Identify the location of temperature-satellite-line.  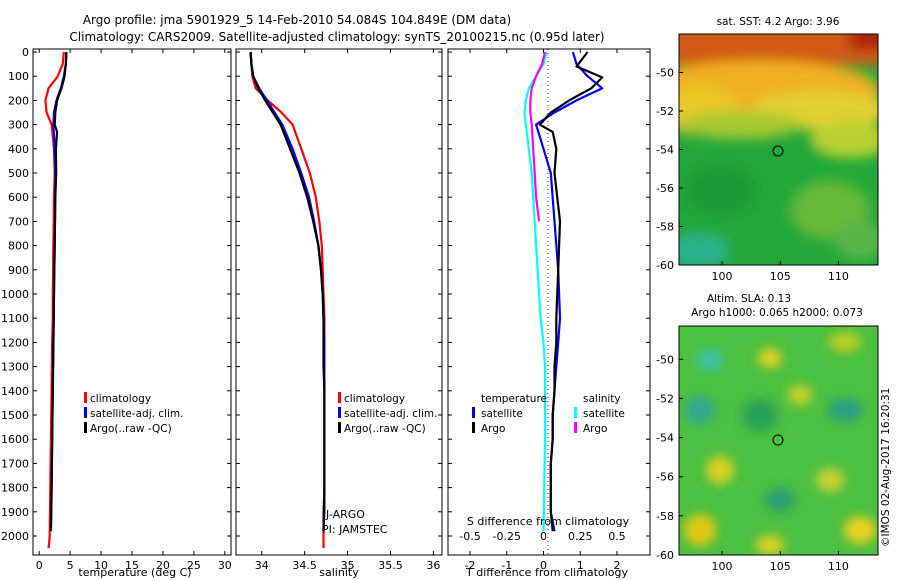
(569, 291).